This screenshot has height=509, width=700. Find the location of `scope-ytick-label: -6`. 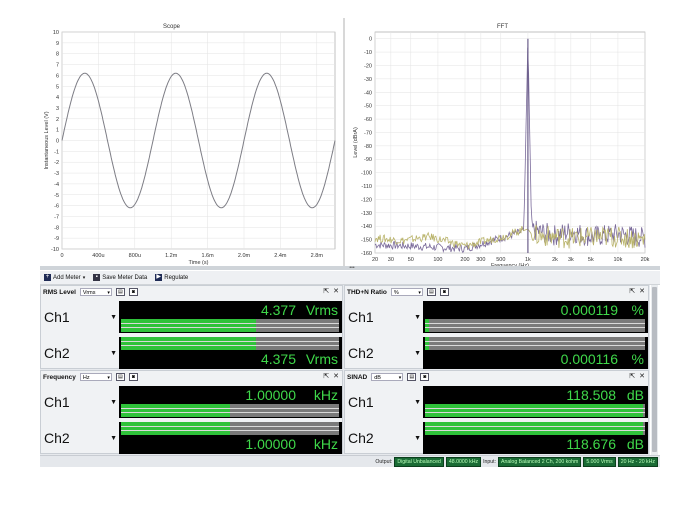

scope-ytick-label: -6 is located at coordinates (56, 207).